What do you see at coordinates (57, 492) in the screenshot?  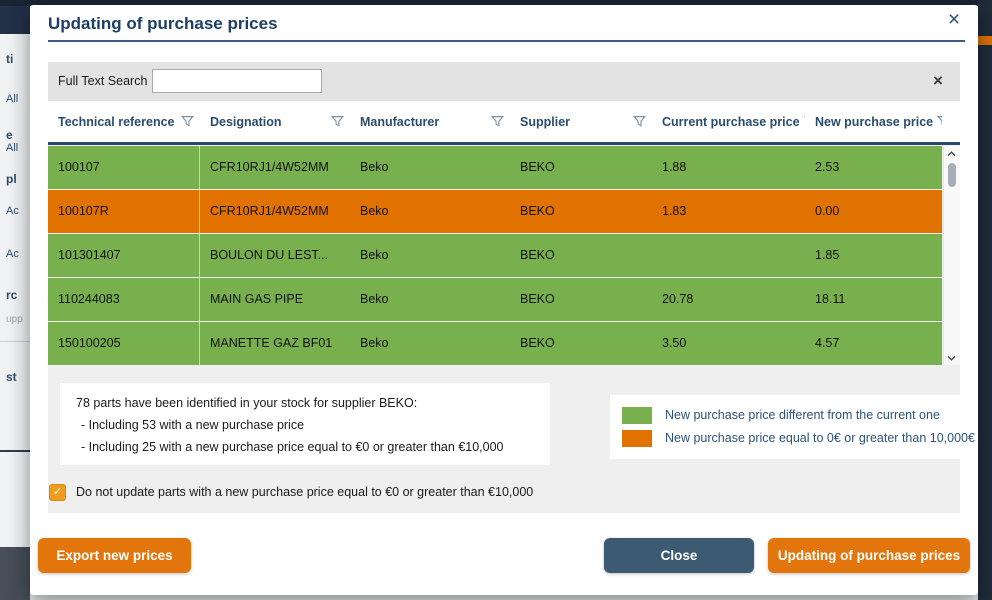 I see `skip-option-checkbox: ✓` at bounding box center [57, 492].